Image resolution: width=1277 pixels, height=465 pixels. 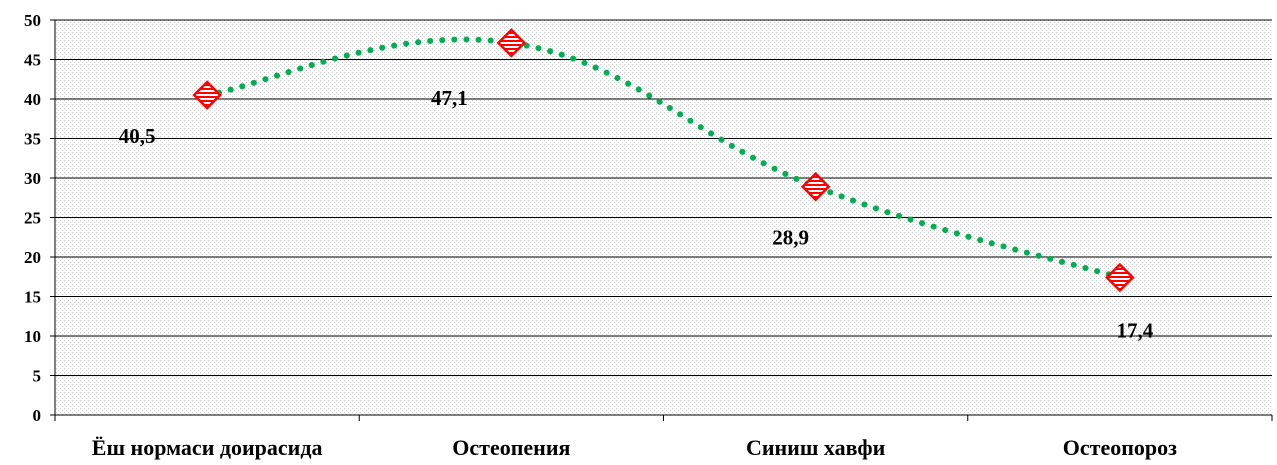 What do you see at coordinates (32, 20) in the screenshot?
I see `y-tick-label: 50` at bounding box center [32, 20].